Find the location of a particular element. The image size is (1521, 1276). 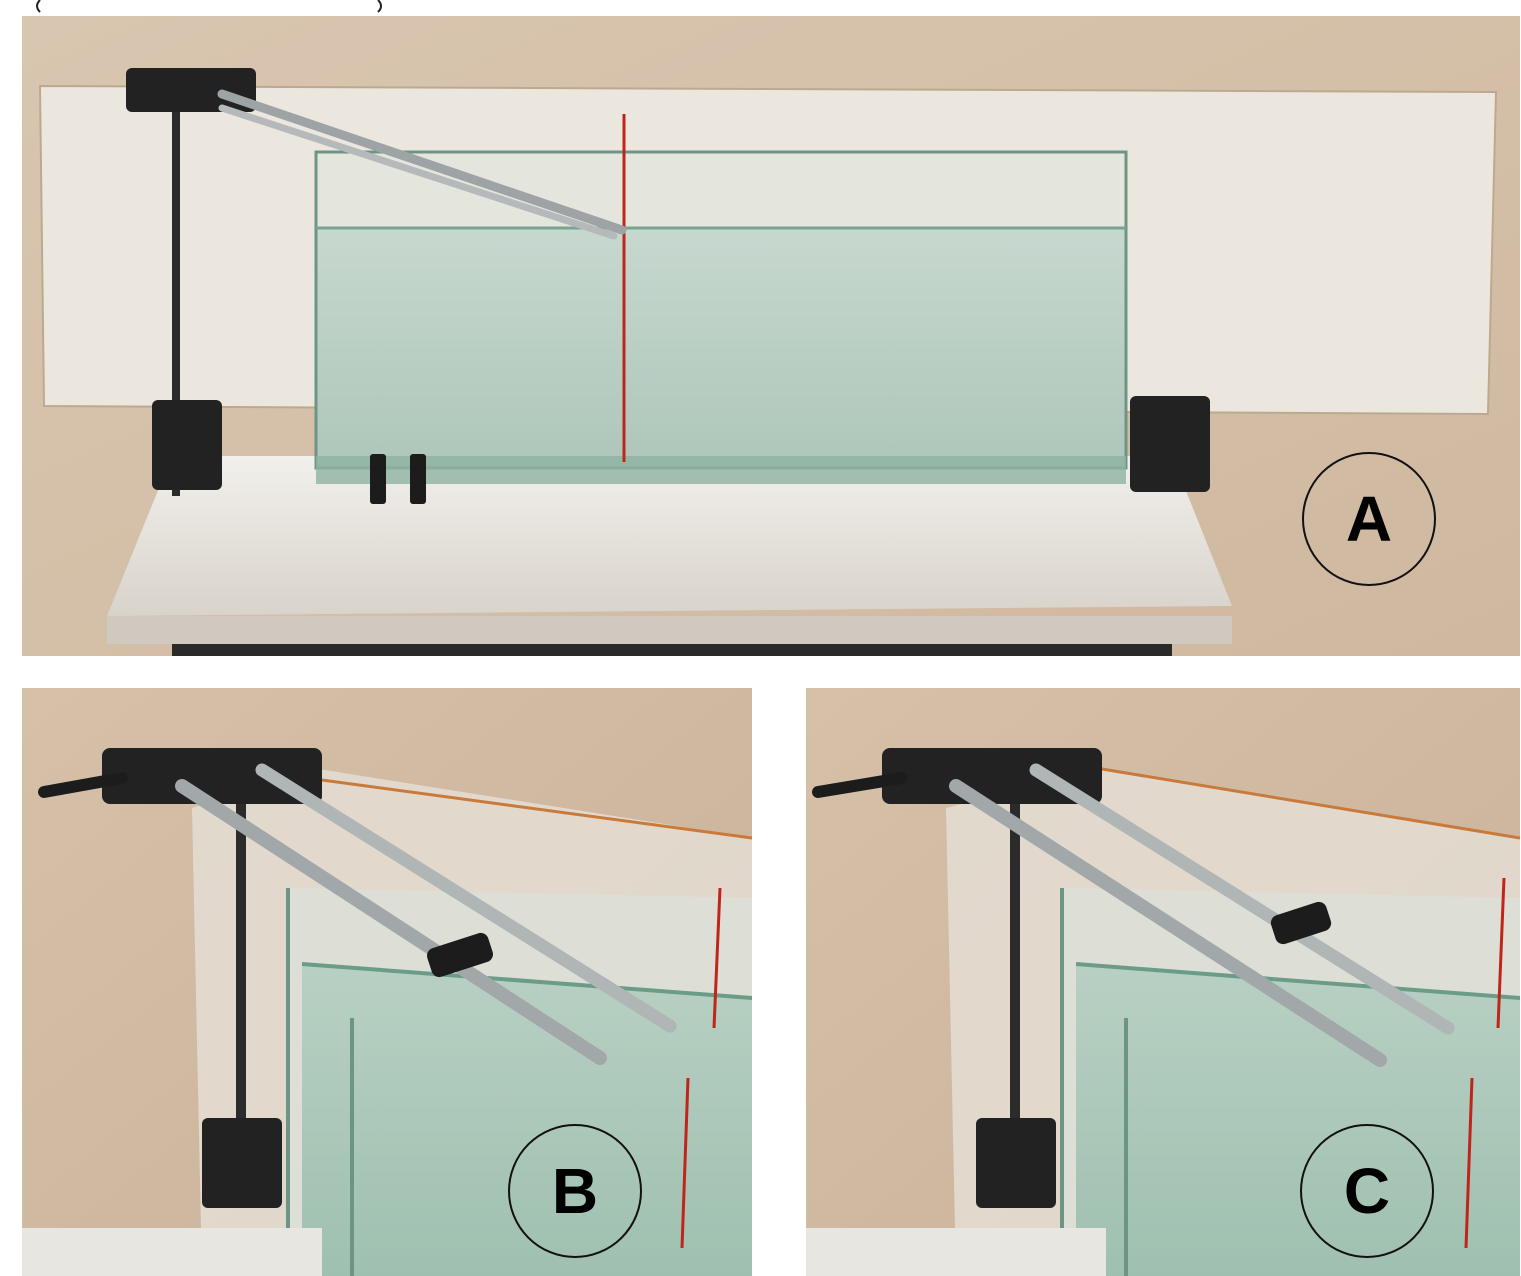

top-crop-strip is located at coordinates (760, 8).